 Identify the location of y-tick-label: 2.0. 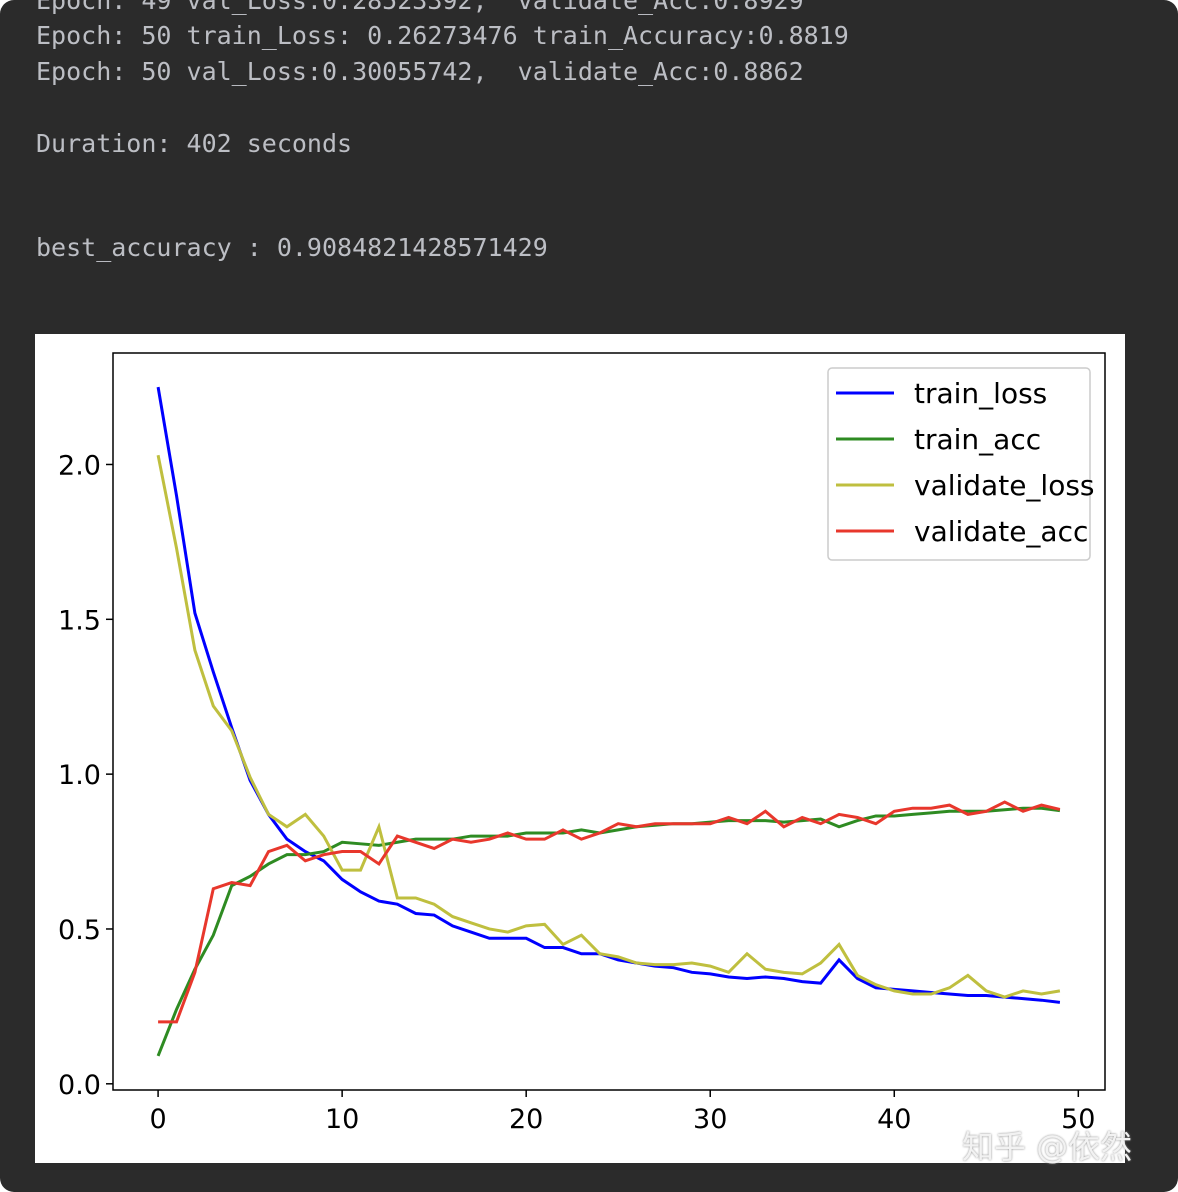
(79, 465).